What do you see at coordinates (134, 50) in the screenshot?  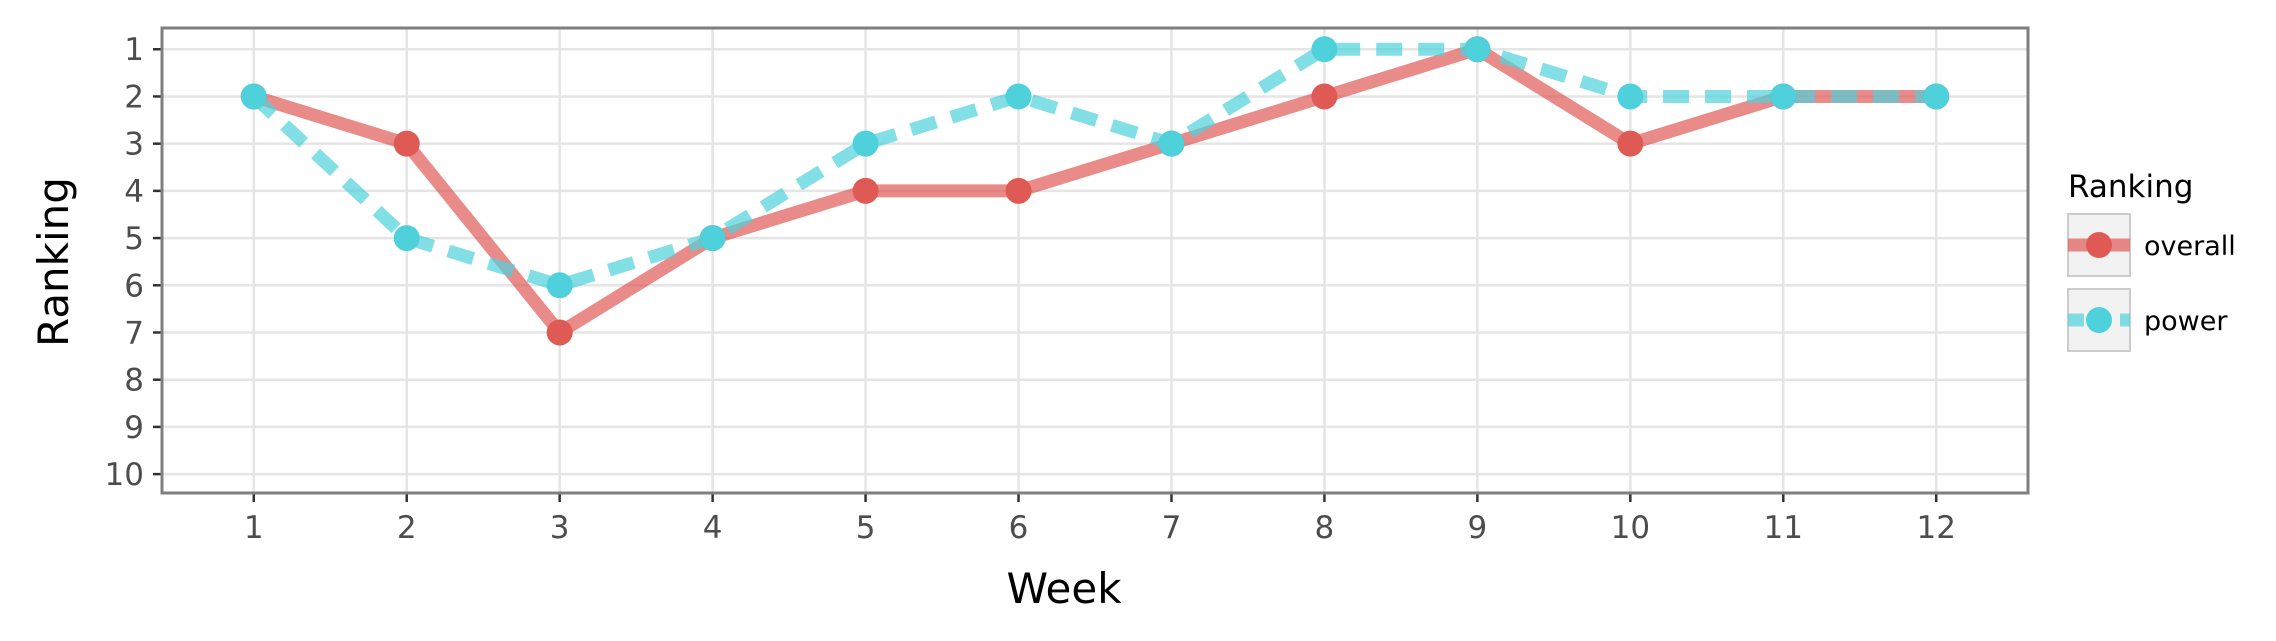 I see `y-tick-label: 1` at bounding box center [134, 50].